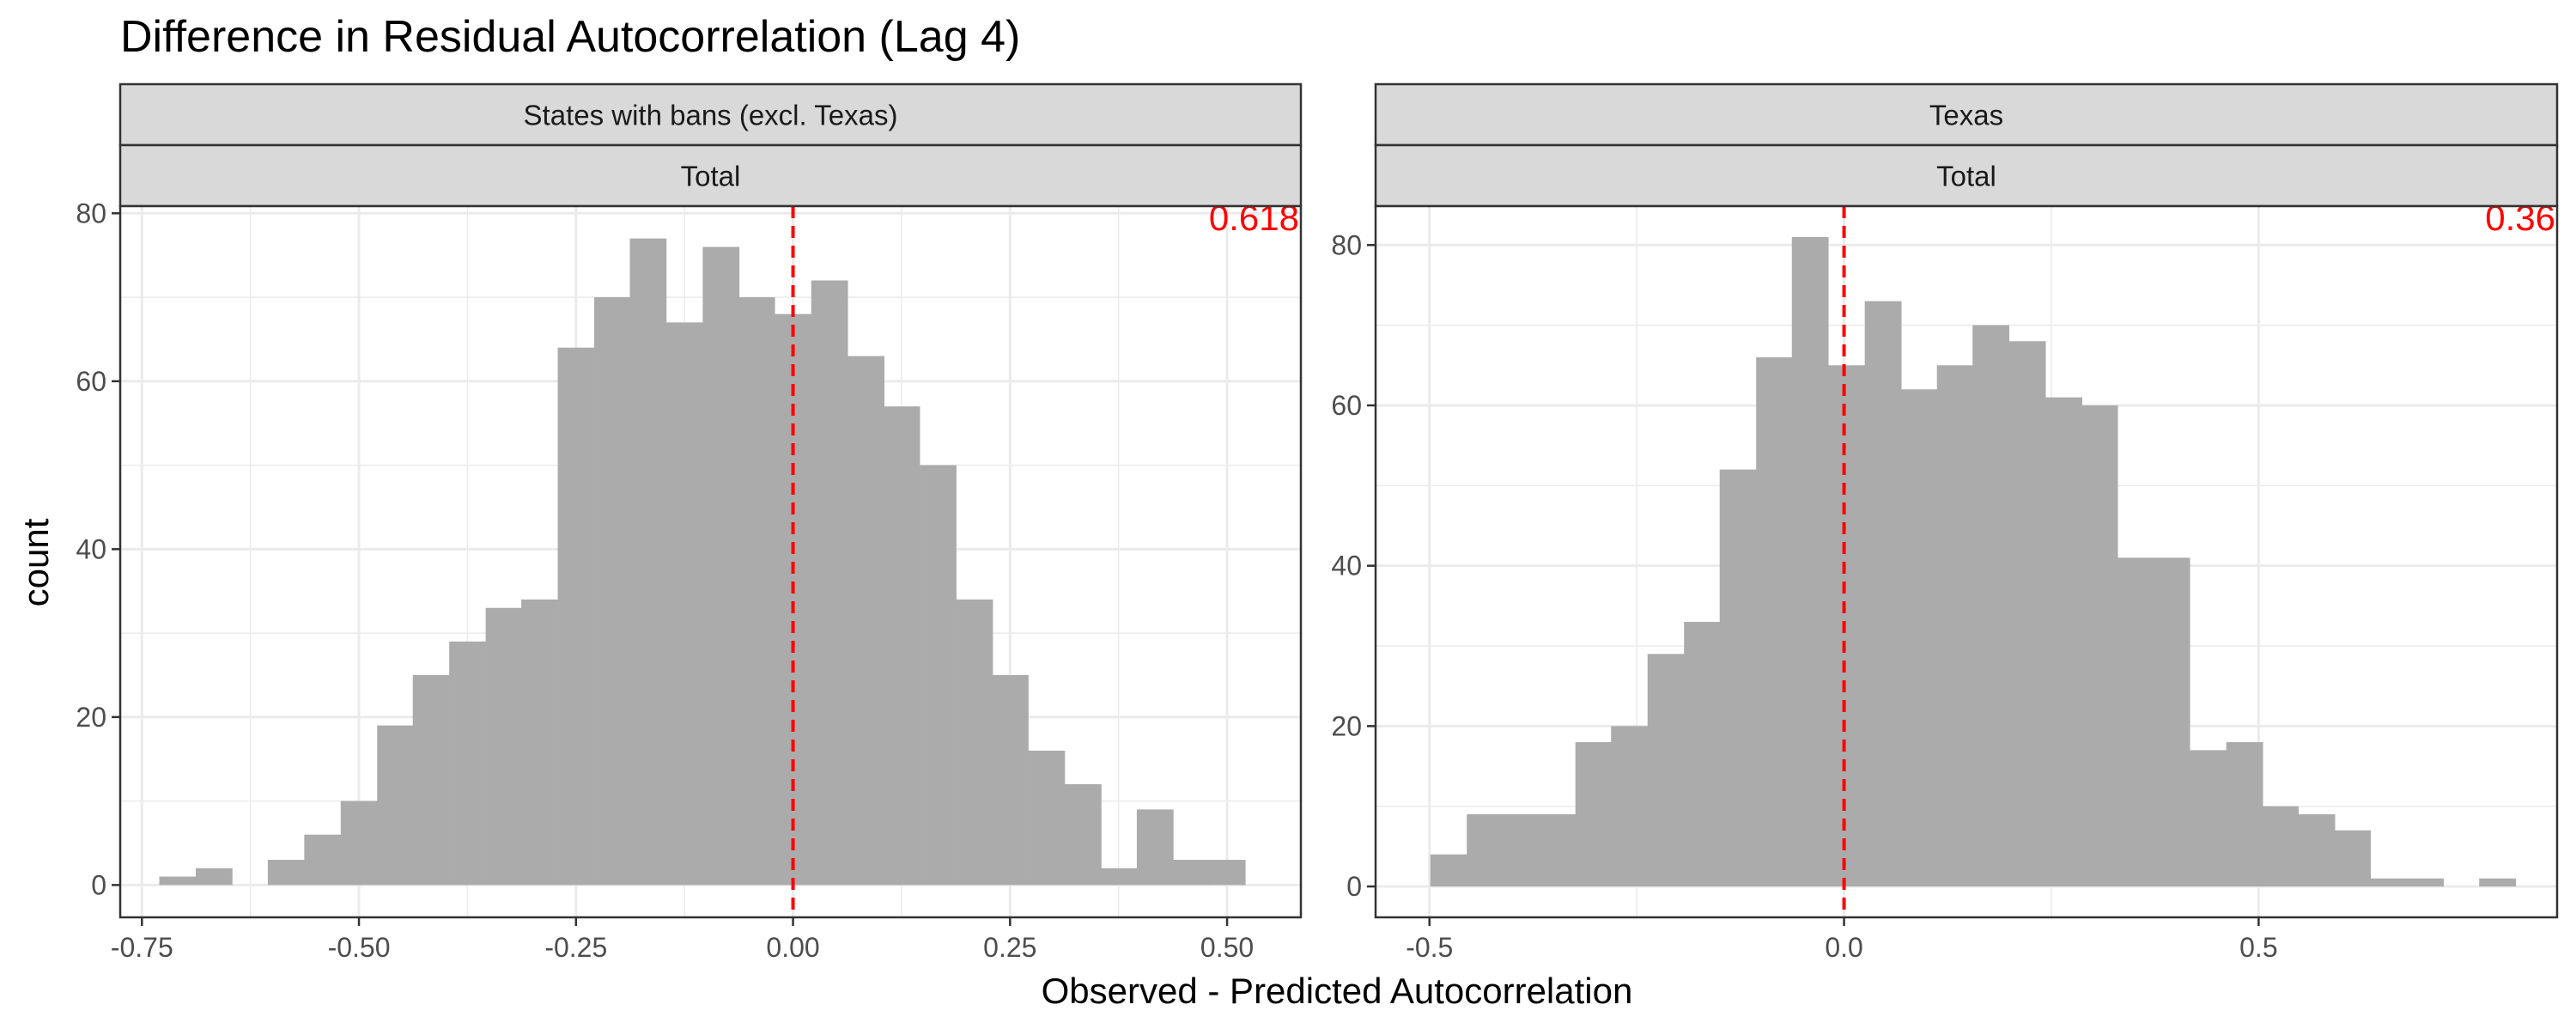  I want to click on x-tick-label: -0.50, so click(359, 948).